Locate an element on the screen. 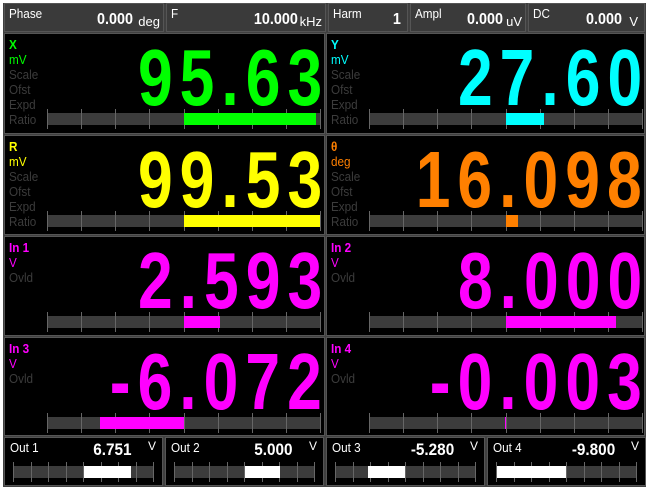  dc-value: 0.000 is located at coordinates (603, 19).